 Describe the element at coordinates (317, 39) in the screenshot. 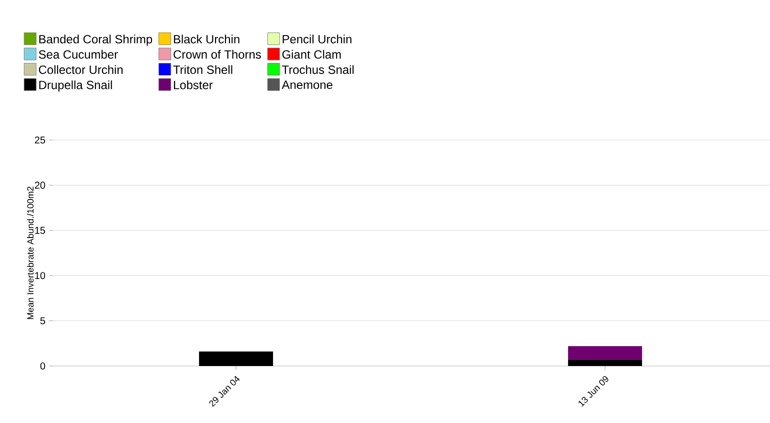

I see `legend-label: Pencil Urchin` at that location.